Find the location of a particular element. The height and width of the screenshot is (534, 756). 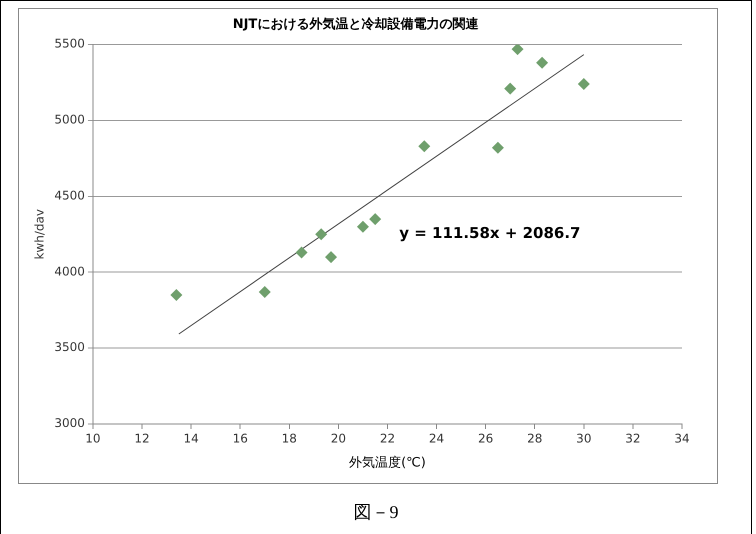

x-tick-label: 14 is located at coordinates (191, 438).